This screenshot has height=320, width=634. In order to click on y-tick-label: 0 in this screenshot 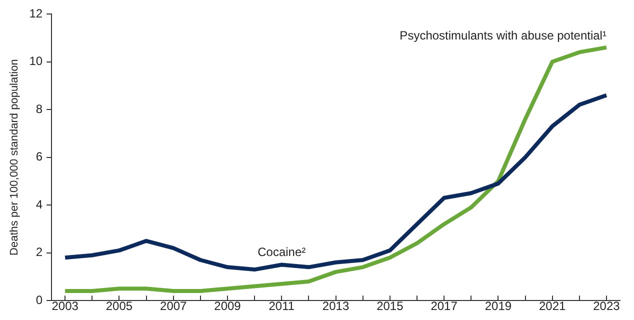, I will do `click(39, 299)`.